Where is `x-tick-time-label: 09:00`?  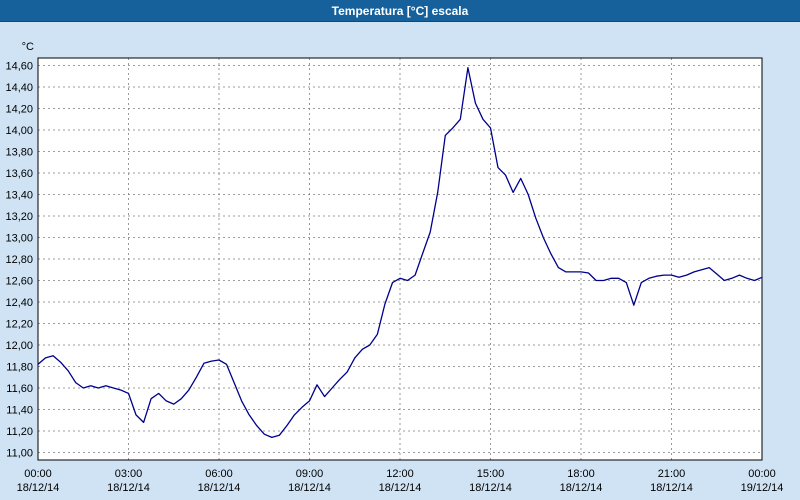
x-tick-time-label: 09:00 is located at coordinates (310, 474).